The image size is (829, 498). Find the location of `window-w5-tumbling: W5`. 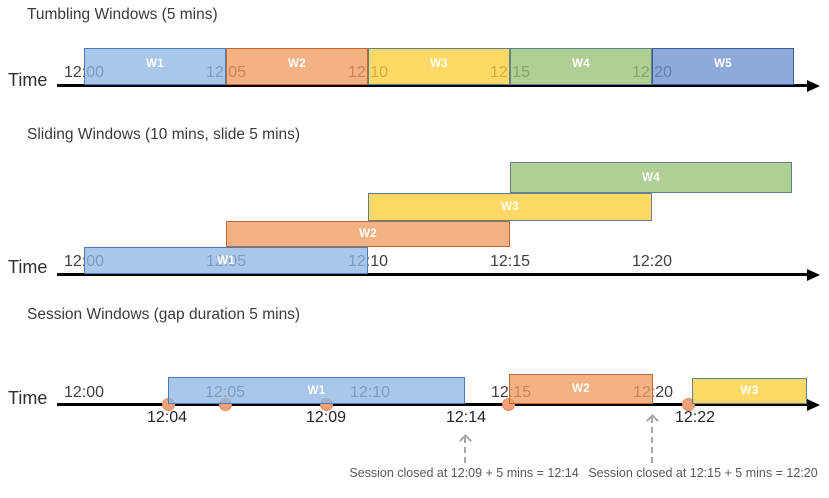

window-w5-tumbling: W5 is located at coordinates (723, 66).